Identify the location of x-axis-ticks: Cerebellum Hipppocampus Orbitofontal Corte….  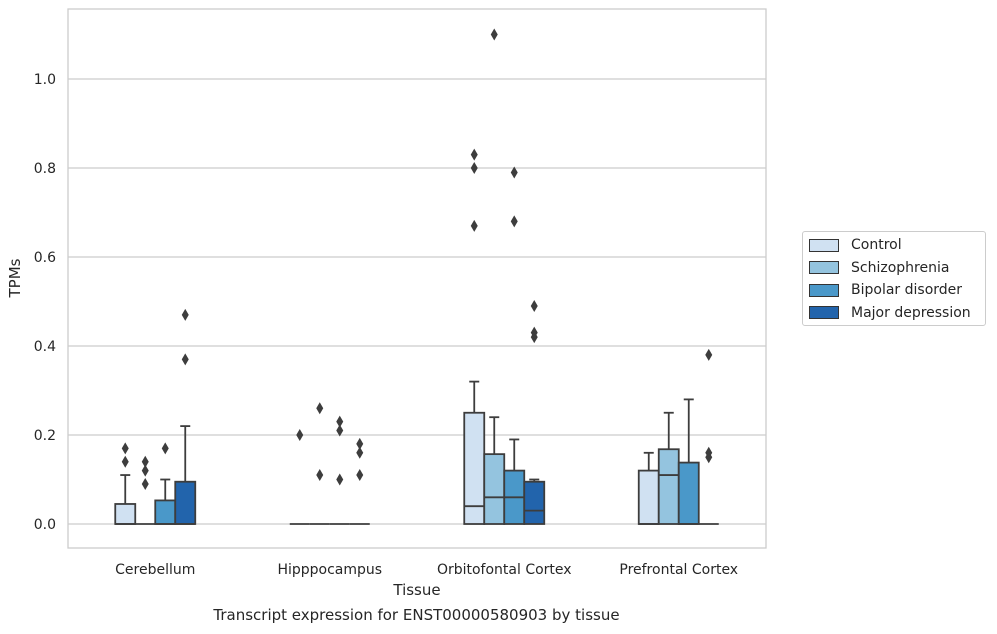
(426, 570).